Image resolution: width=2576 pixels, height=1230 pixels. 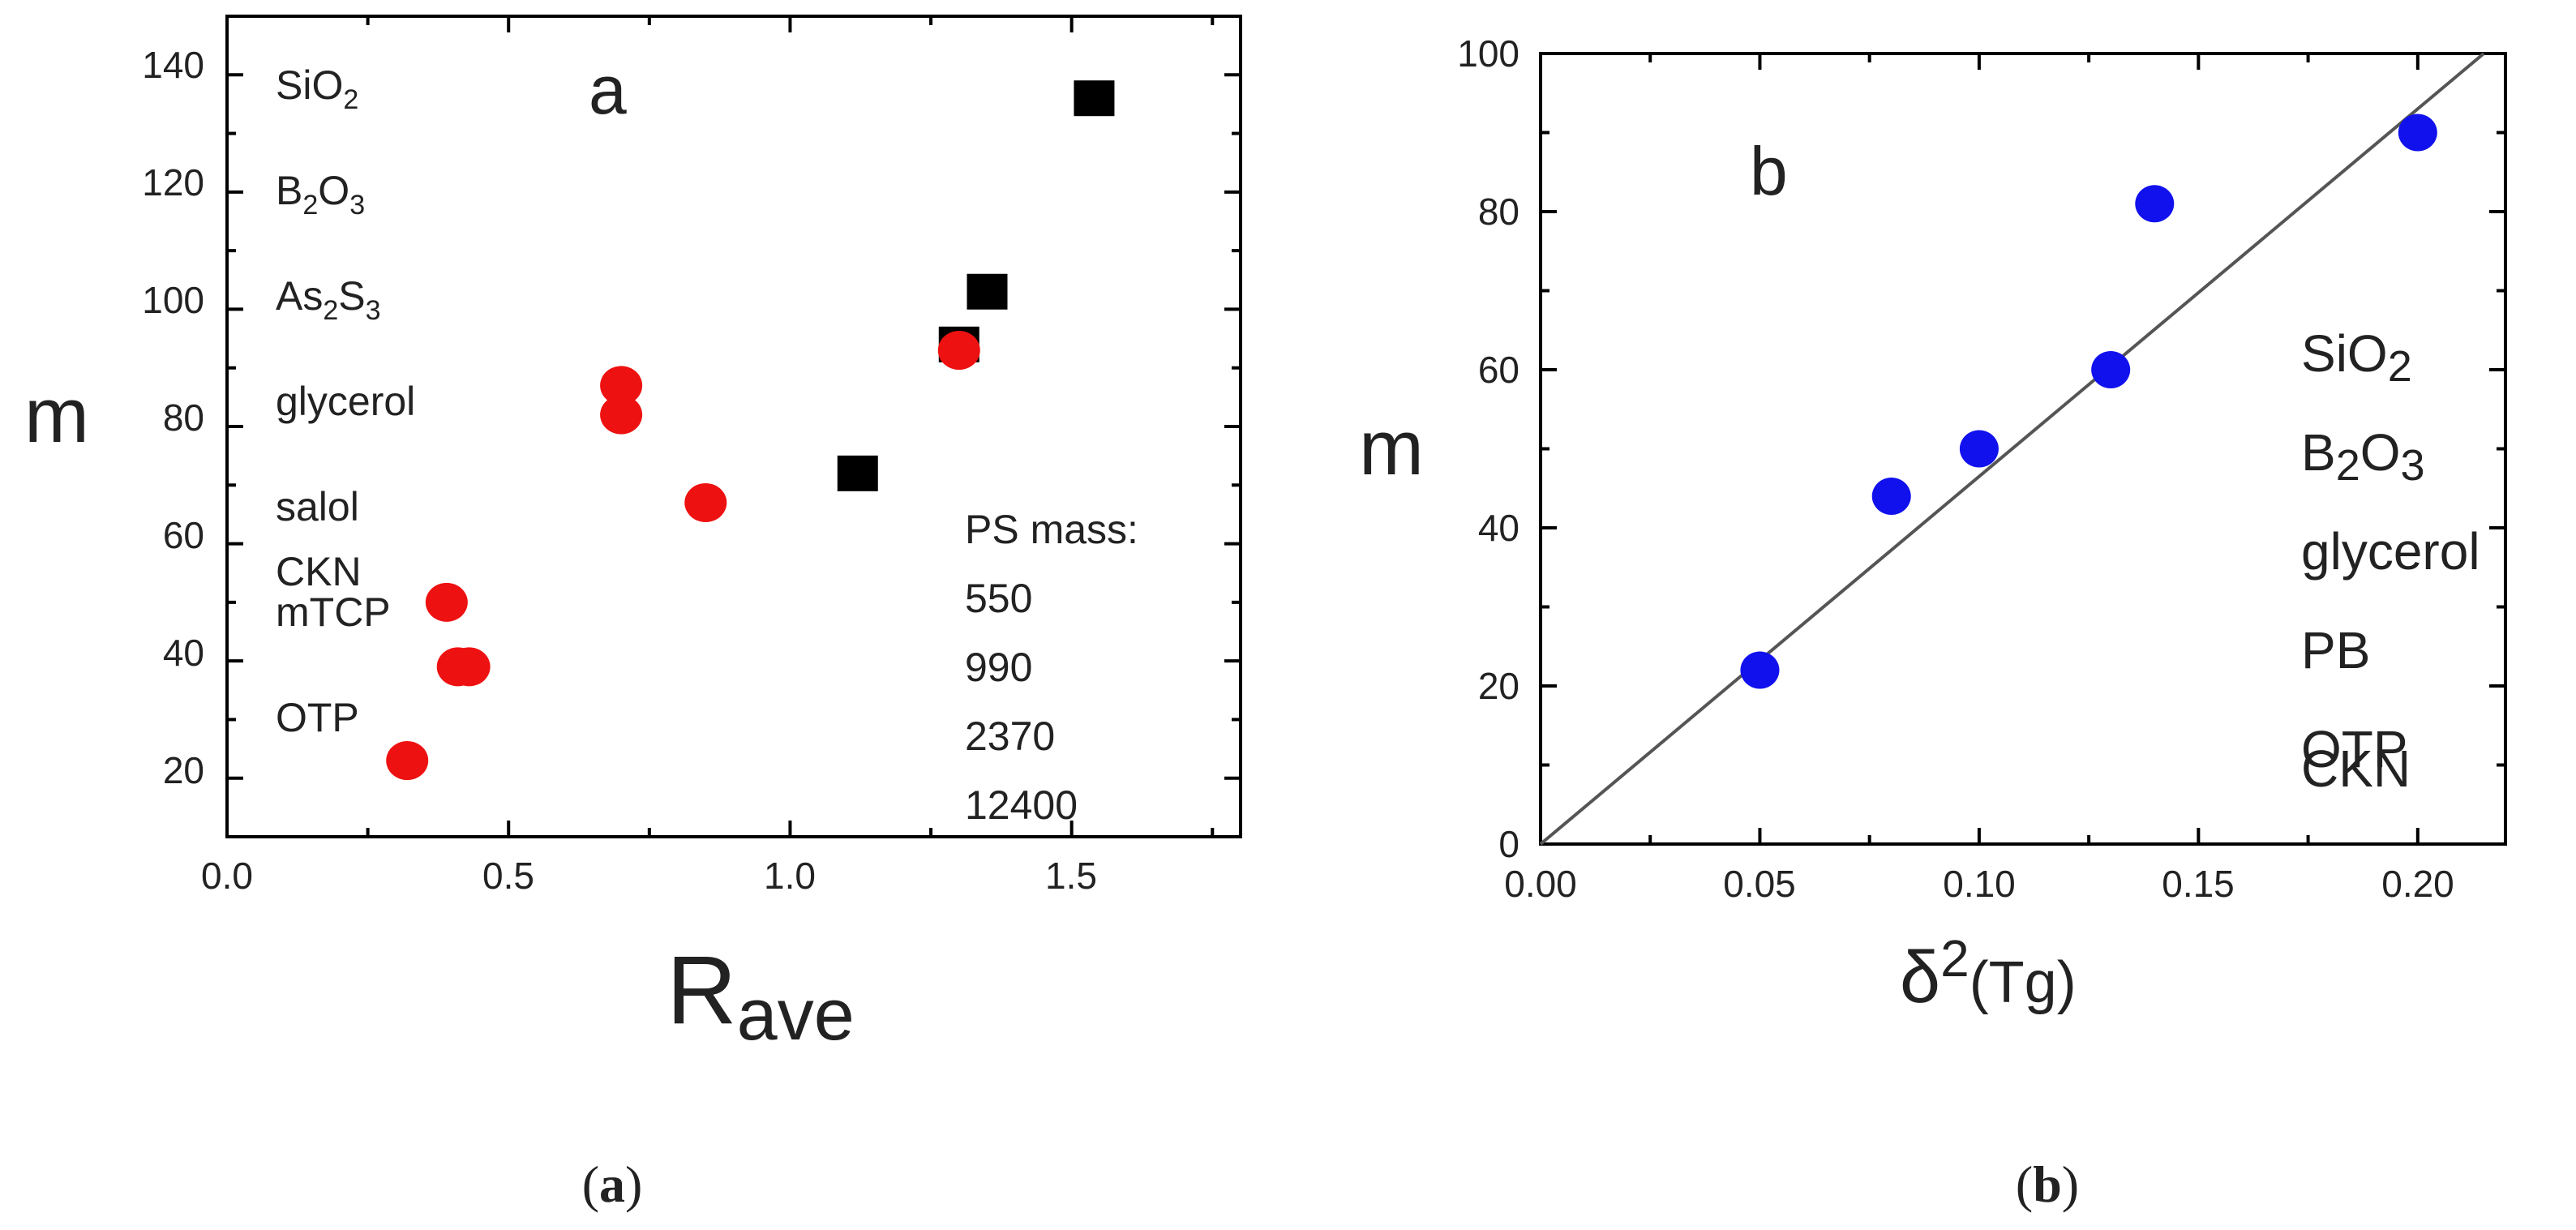 I want to click on legend-entry-as2s3: As2S3, so click(x=328, y=299).